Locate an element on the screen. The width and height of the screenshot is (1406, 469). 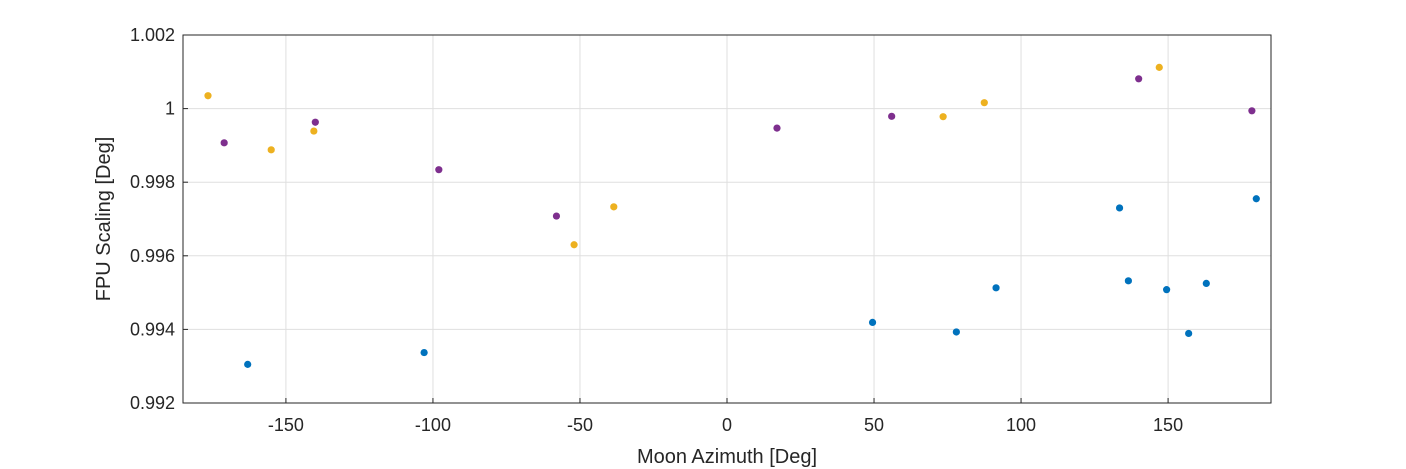
y-axis-ticks: 0.992 0.994 0.996 0.998 1 1.002 is located at coordinates (159, 219).